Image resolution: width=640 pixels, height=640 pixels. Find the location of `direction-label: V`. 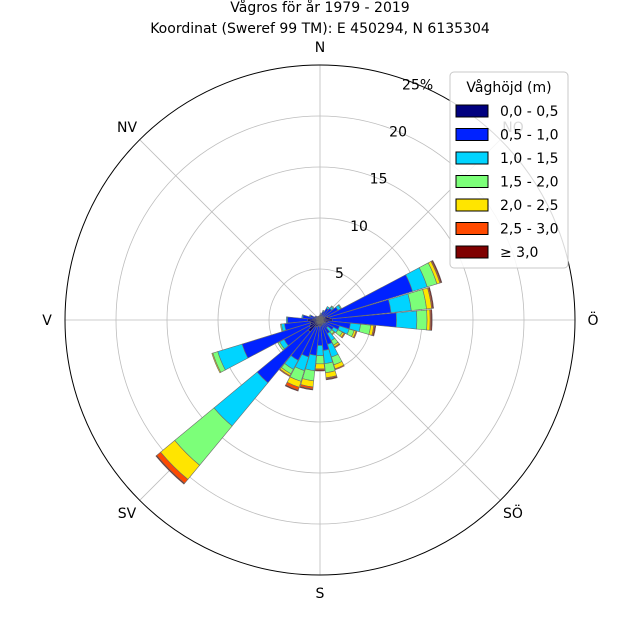

direction-label: V is located at coordinates (47, 321).